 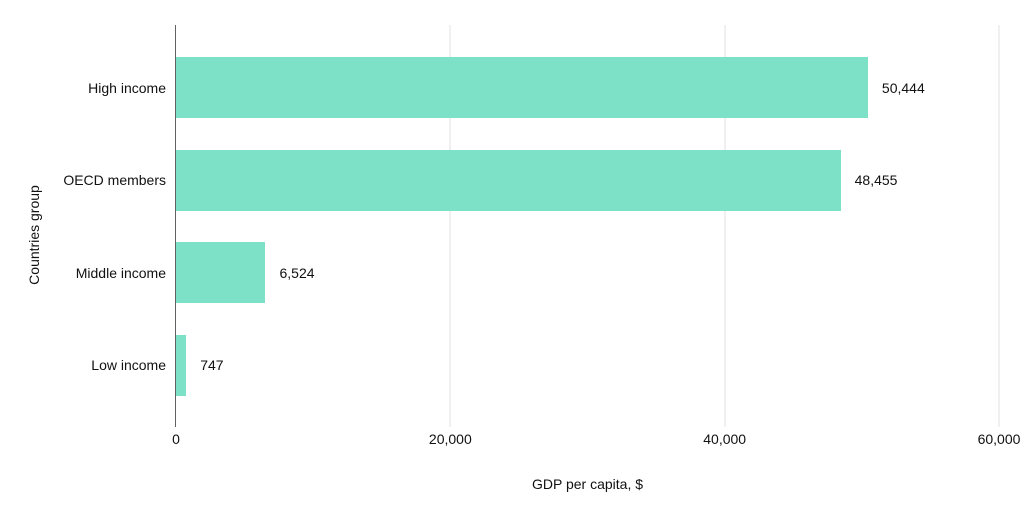 What do you see at coordinates (176, 439) in the screenshot?
I see `x-tick-label: 0` at bounding box center [176, 439].